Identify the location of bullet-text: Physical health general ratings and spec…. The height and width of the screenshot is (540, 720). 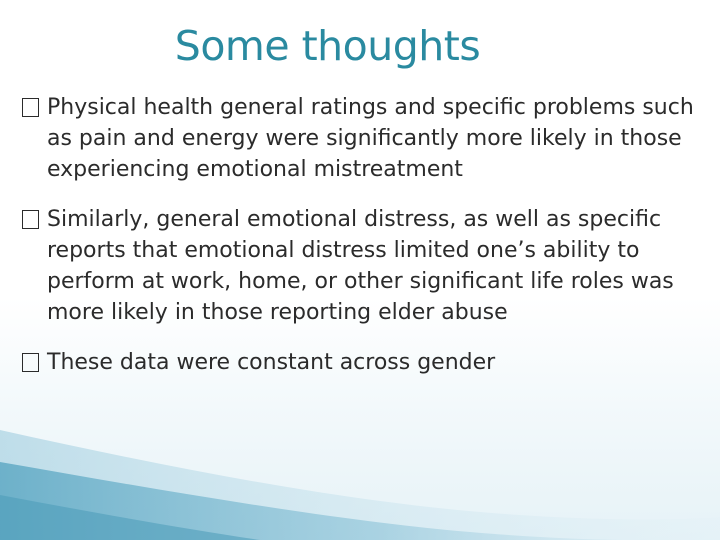
(370, 138).